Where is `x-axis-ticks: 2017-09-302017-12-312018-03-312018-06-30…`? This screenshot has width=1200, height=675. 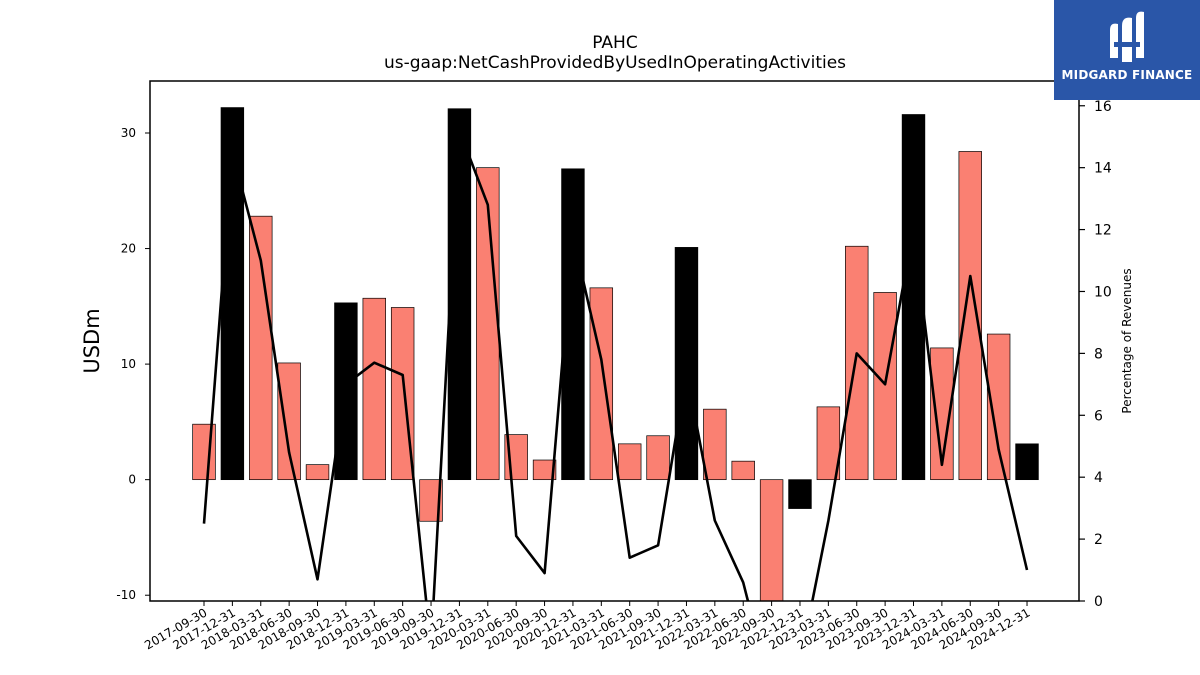 x-axis-ticks: 2017-09-302017-12-312018-03-312018-06-30… is located at coordinates (587, 626).